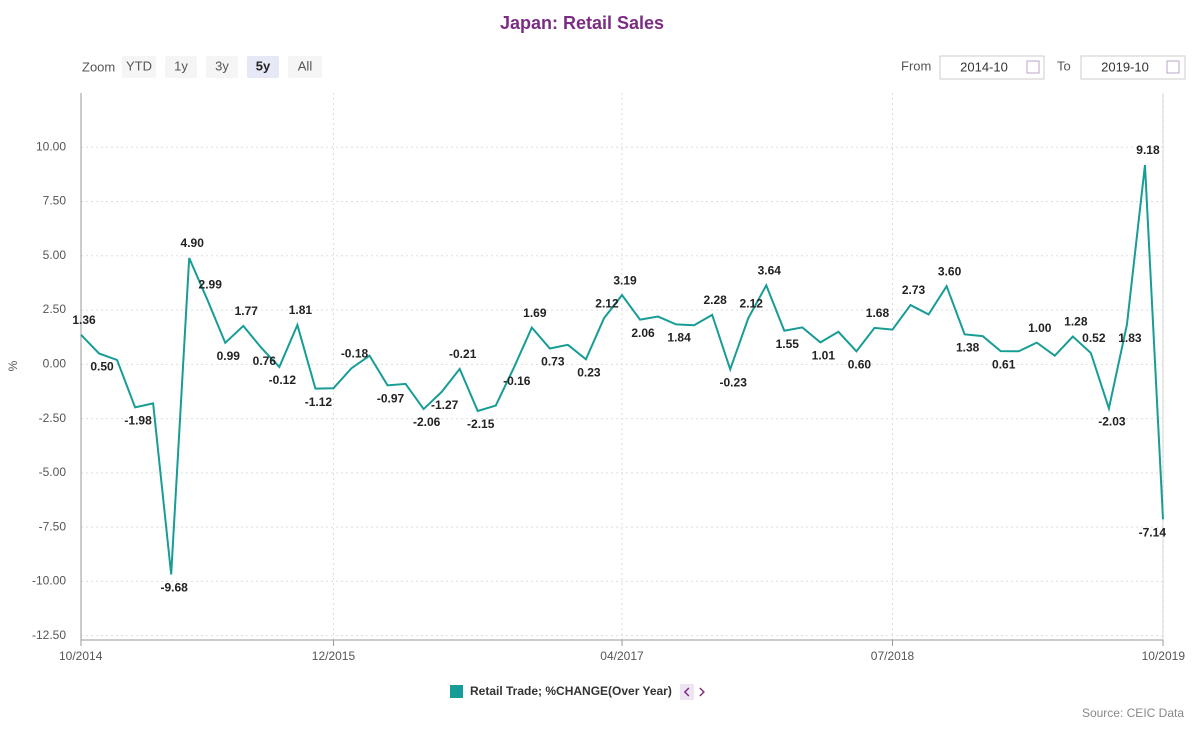 This screenshot has height=730, width=1194. What do you see at coordinates (391, 399) in the screenshot?
I see `data-label: -0.97` at bounding box center [391, 399].